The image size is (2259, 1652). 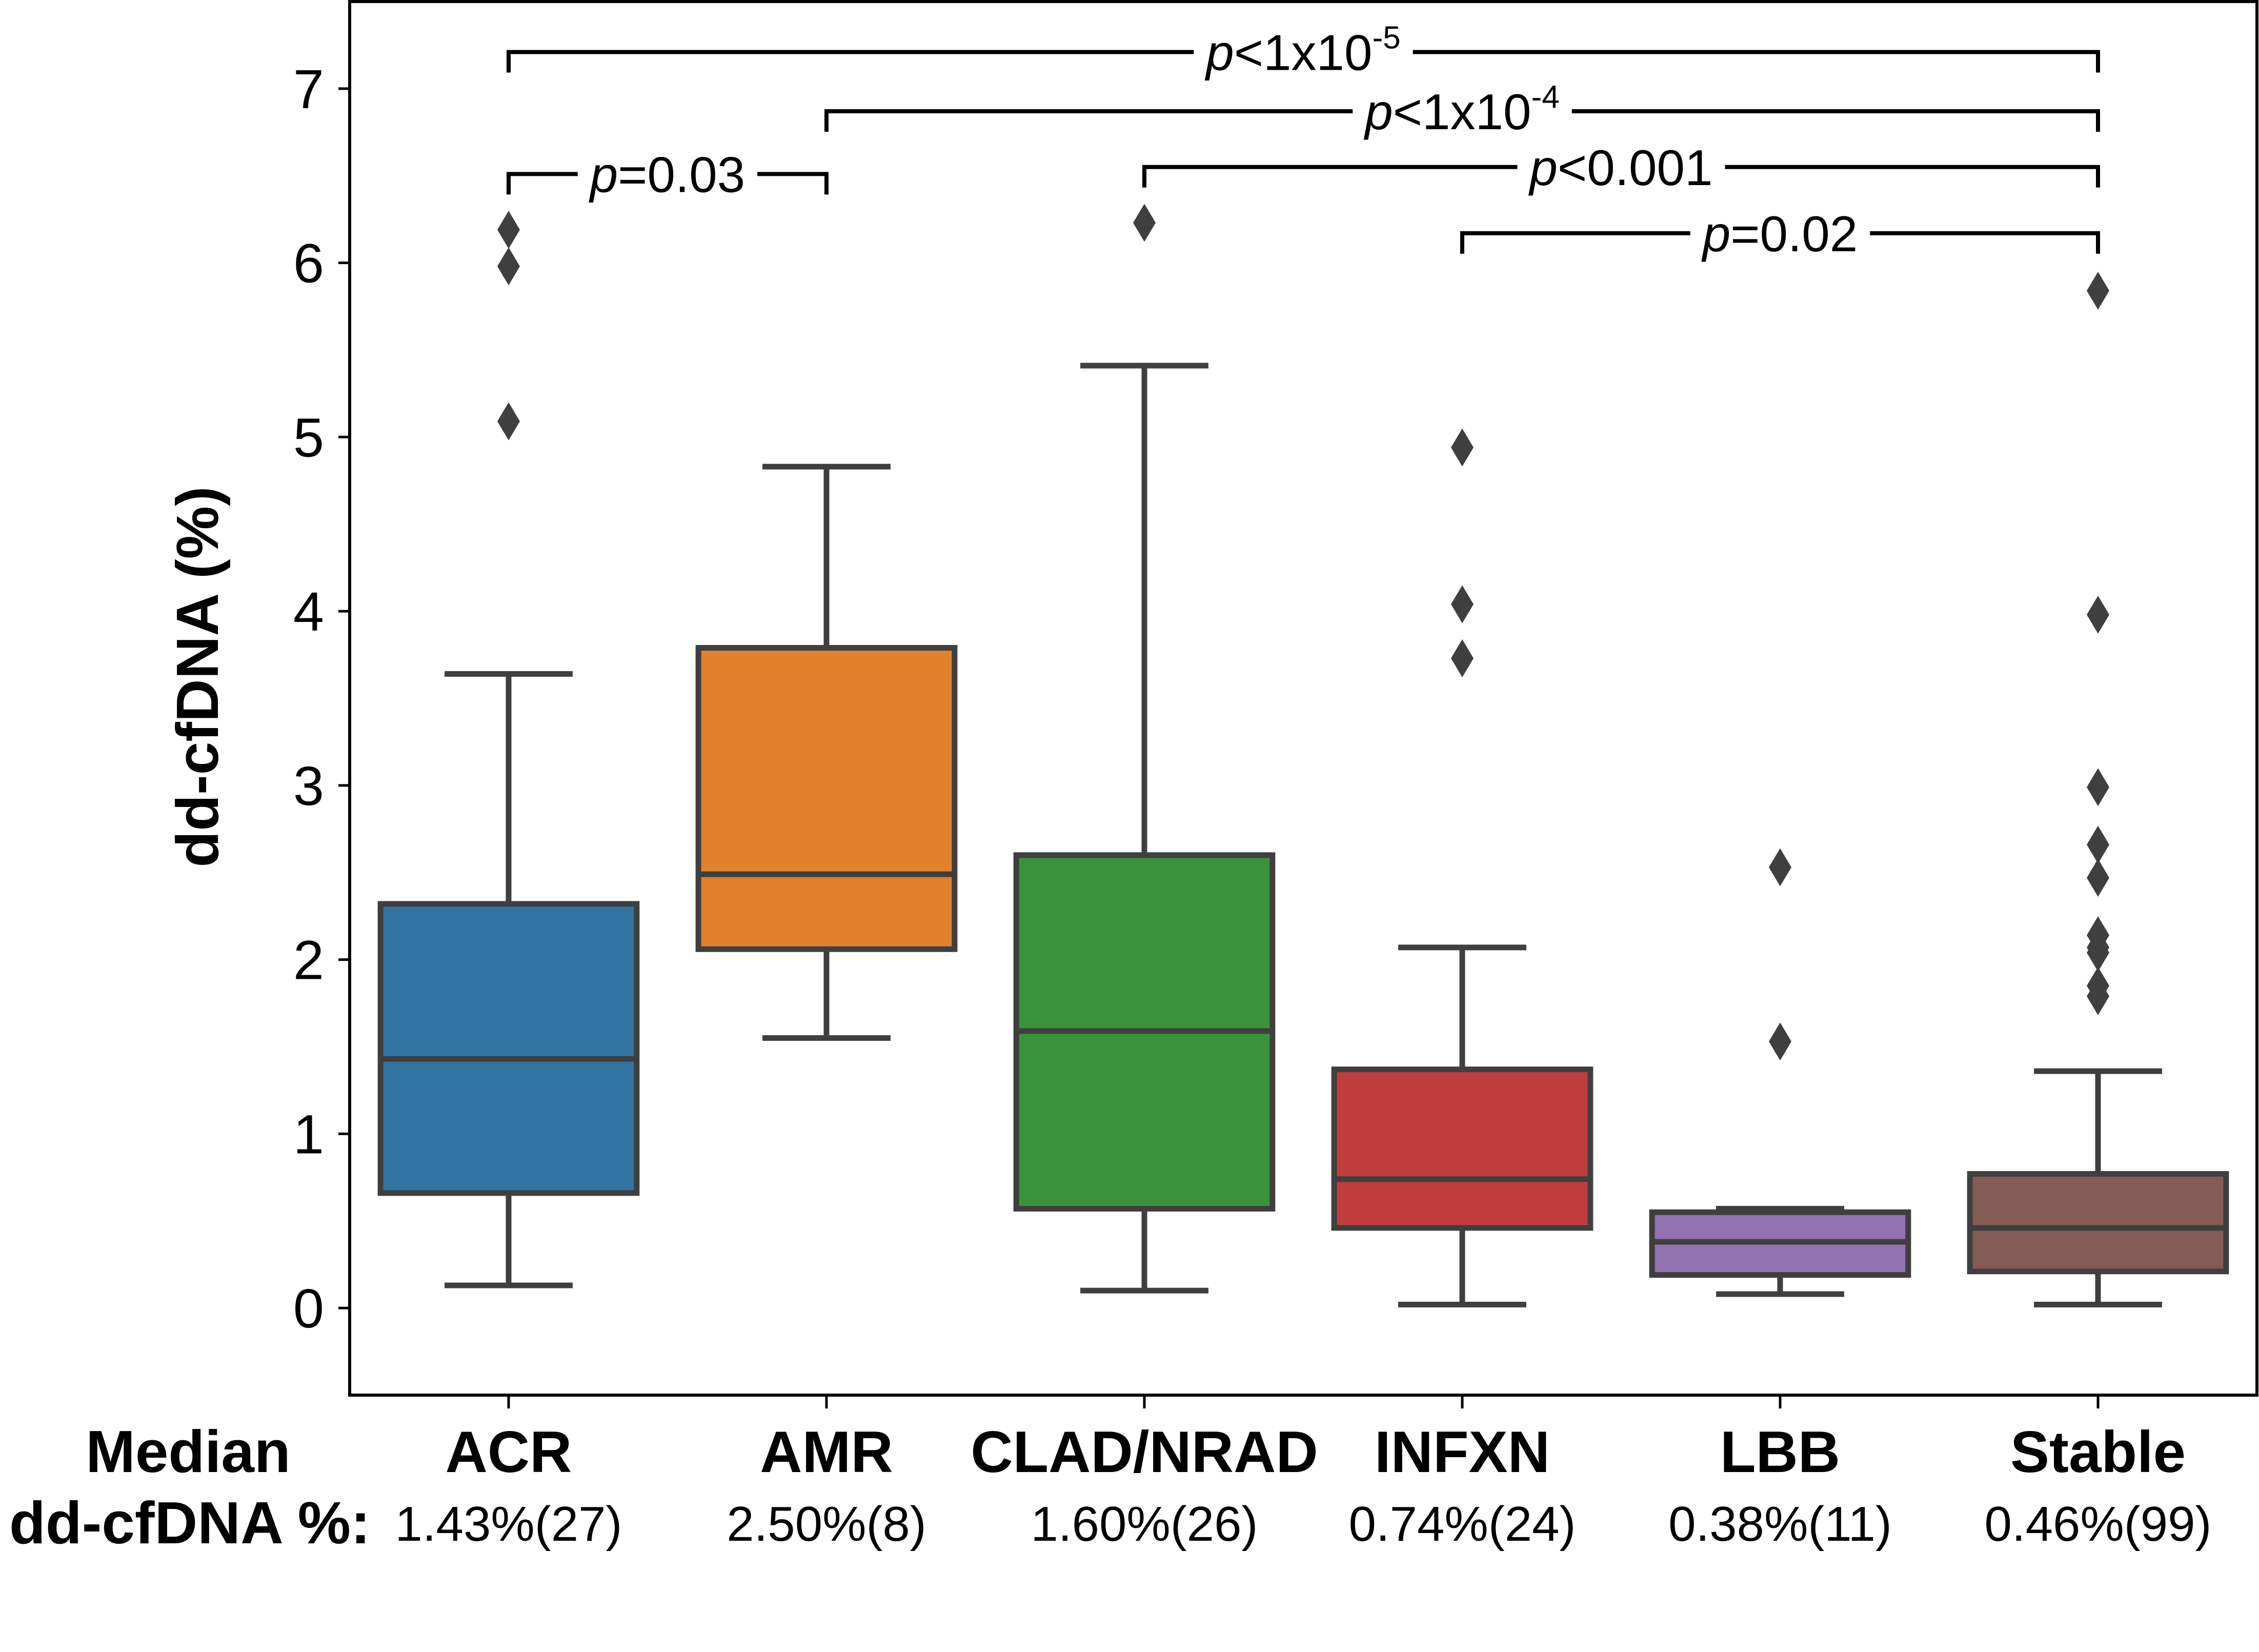 I want to click on significance-bracket: p<1x10-4, so click(x=1462, y=109).